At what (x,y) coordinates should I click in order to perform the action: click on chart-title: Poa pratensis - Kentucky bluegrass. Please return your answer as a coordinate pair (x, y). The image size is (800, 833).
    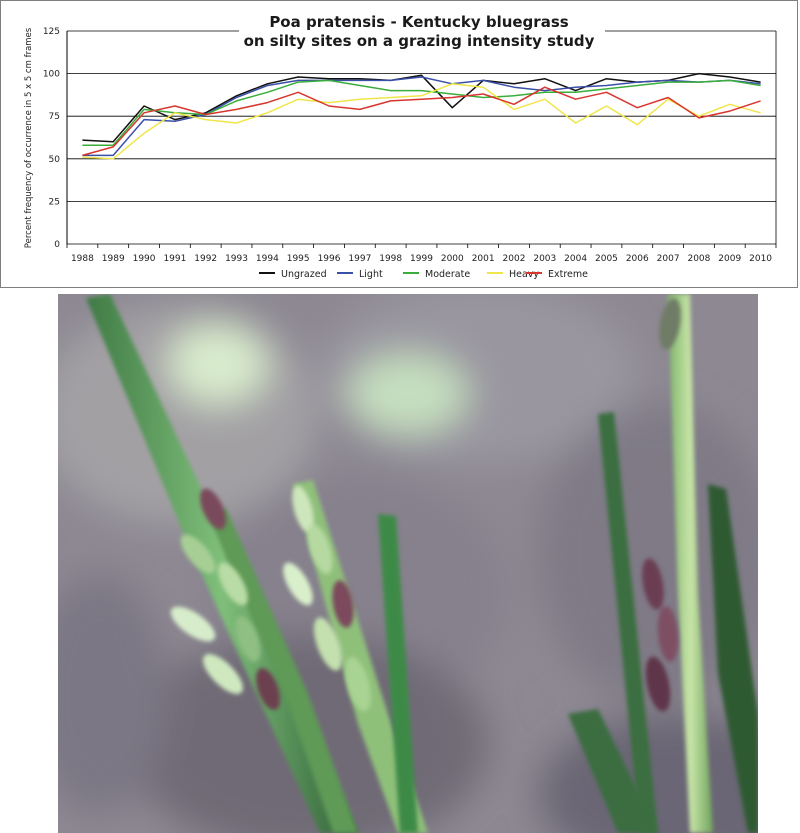
    Looking at the image, I should click on (418, 22).